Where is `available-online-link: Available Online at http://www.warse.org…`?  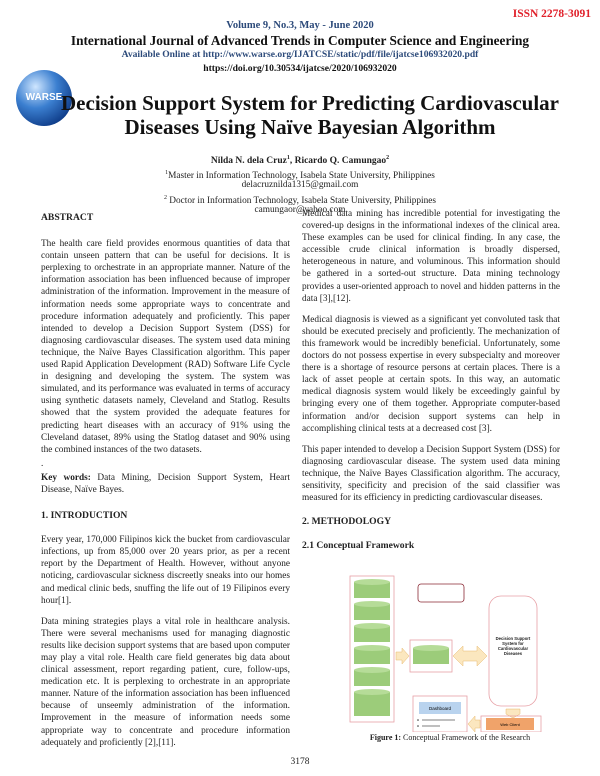
available-online-link: Available Online at http://www.warse.org… is located at coordinates (300, 54).